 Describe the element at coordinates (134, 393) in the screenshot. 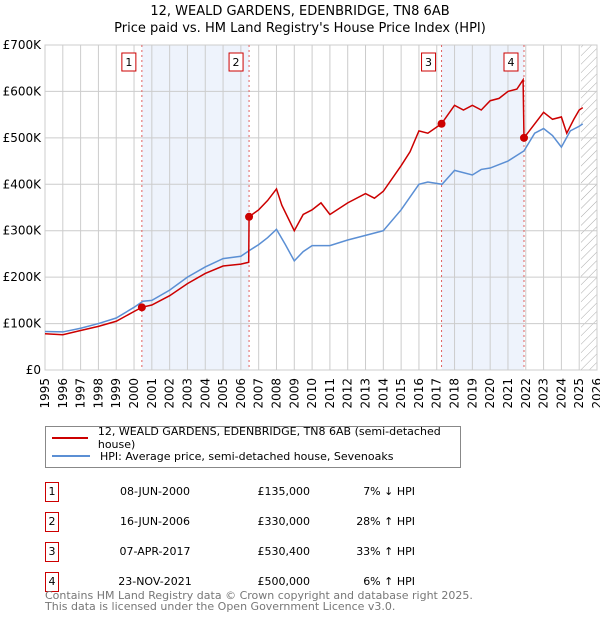

I see `x-tick-label: 2000` at that location.